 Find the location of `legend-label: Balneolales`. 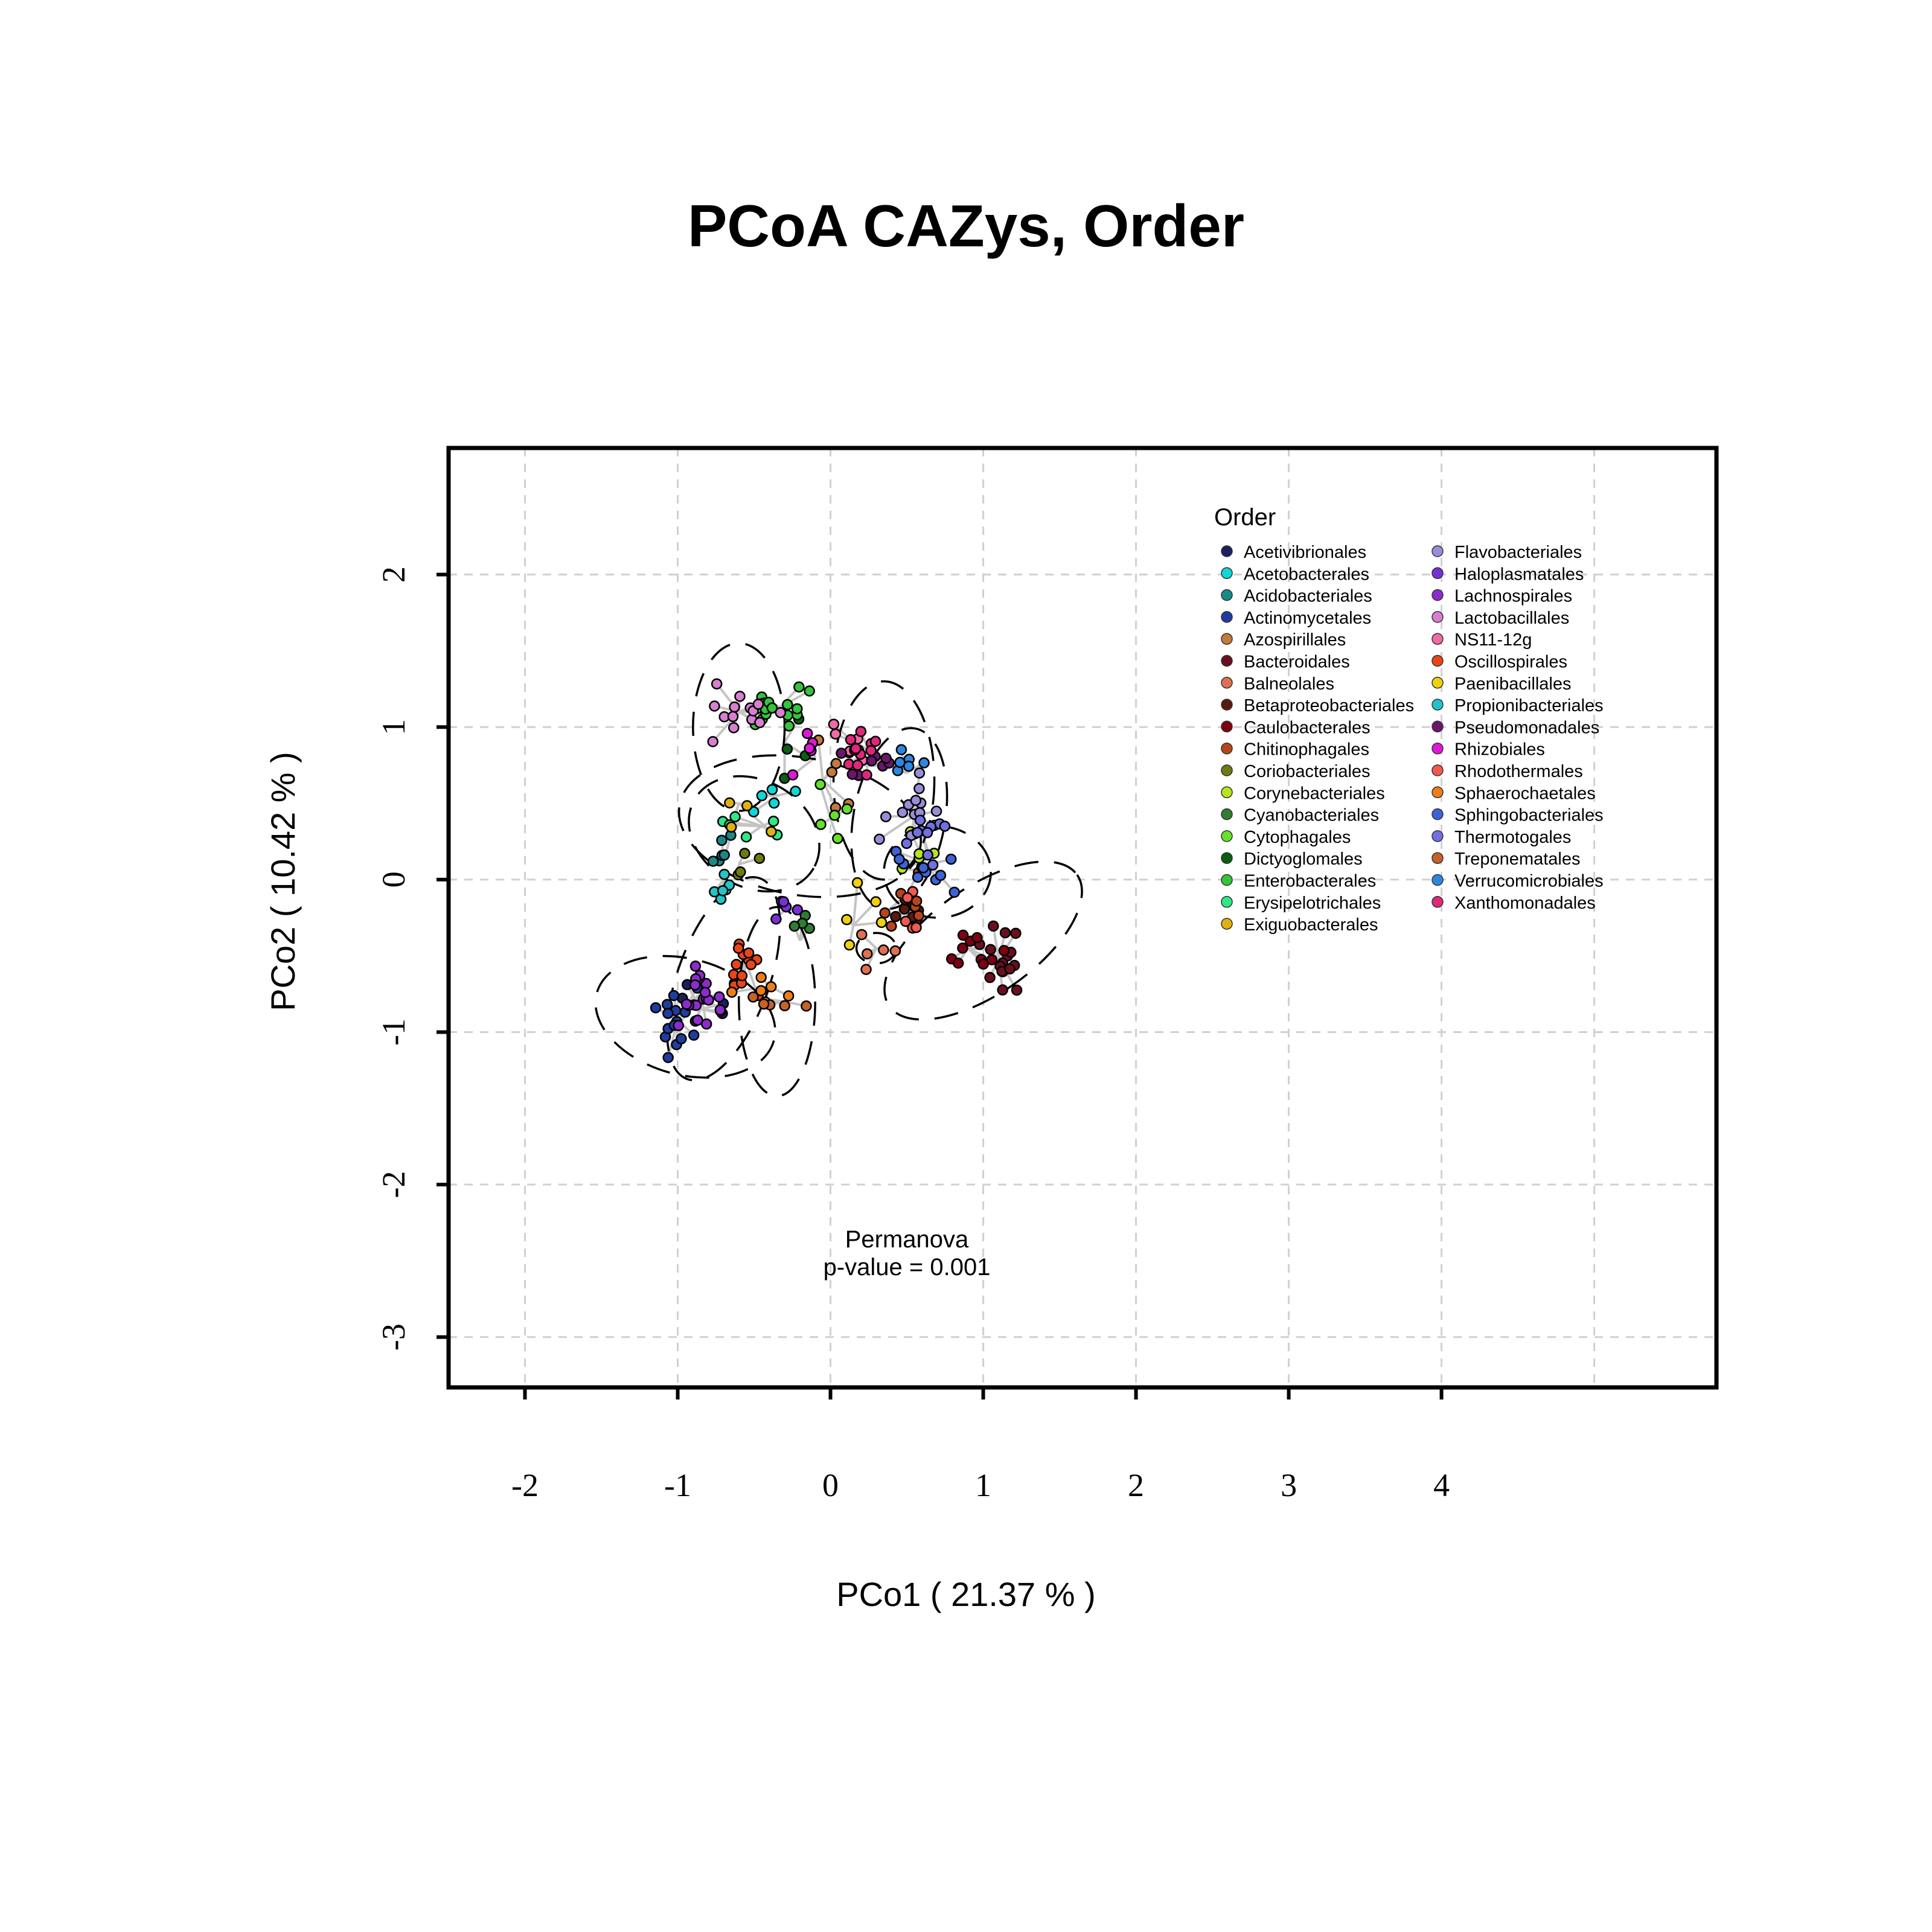

legend-label: Balneolales is located at coordinates (1289, 684).